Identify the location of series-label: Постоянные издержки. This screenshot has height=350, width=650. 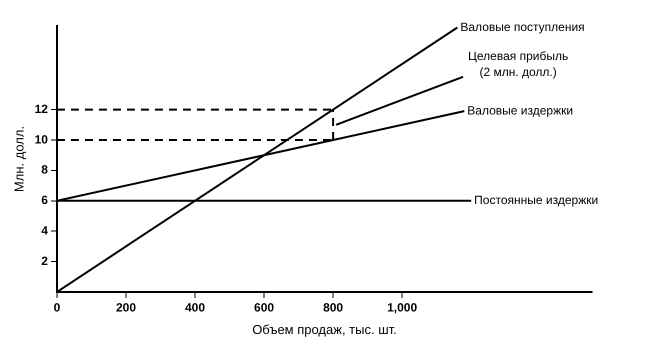
(536, 200).